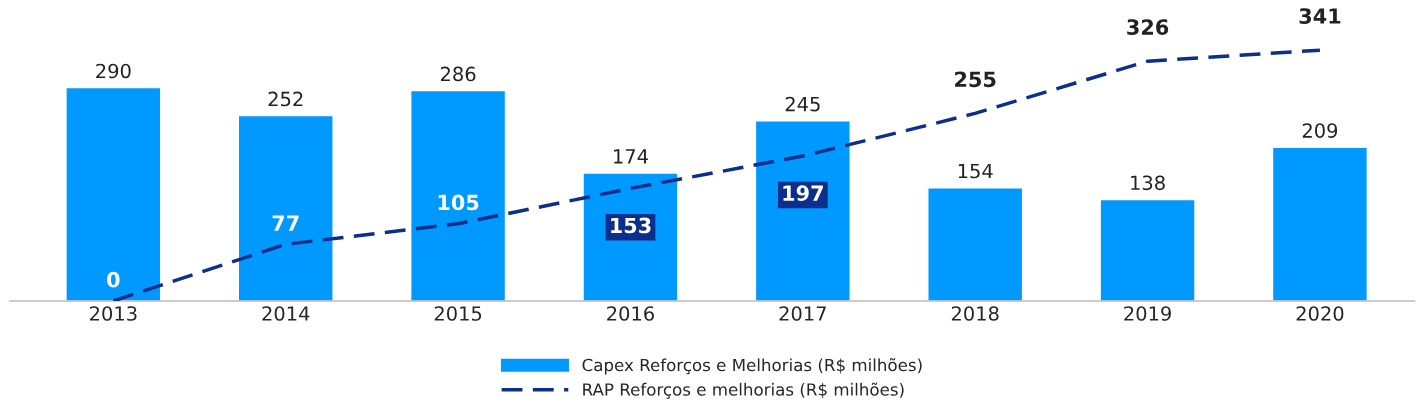  What do you see at coordinates (1320, 16) in the screenshot?
I see `data-label: 341` at bounding box center [1320, 16].